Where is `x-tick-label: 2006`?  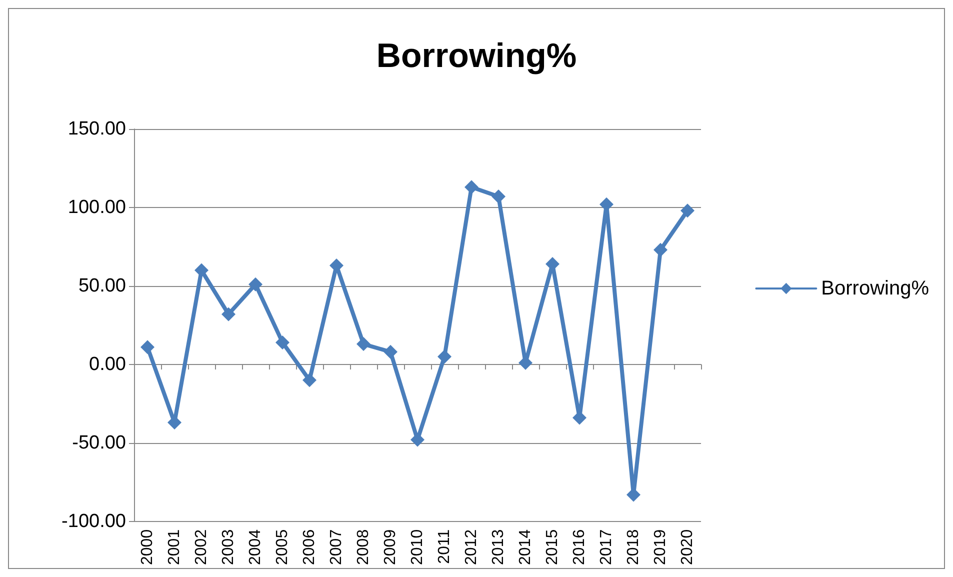
x-tick-label: 2006 is located at coordinates (309, 547).